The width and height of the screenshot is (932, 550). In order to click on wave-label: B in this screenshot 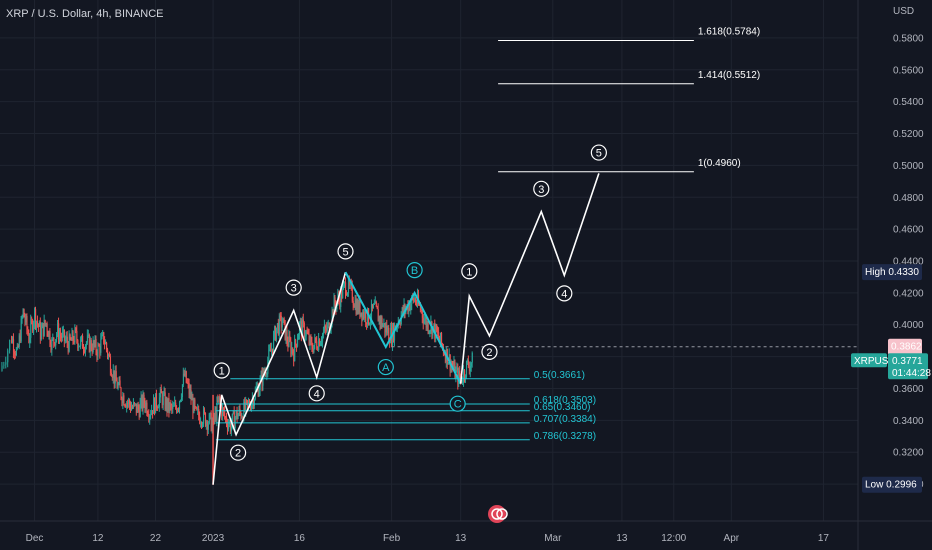, I will do `click(414, 270)`.